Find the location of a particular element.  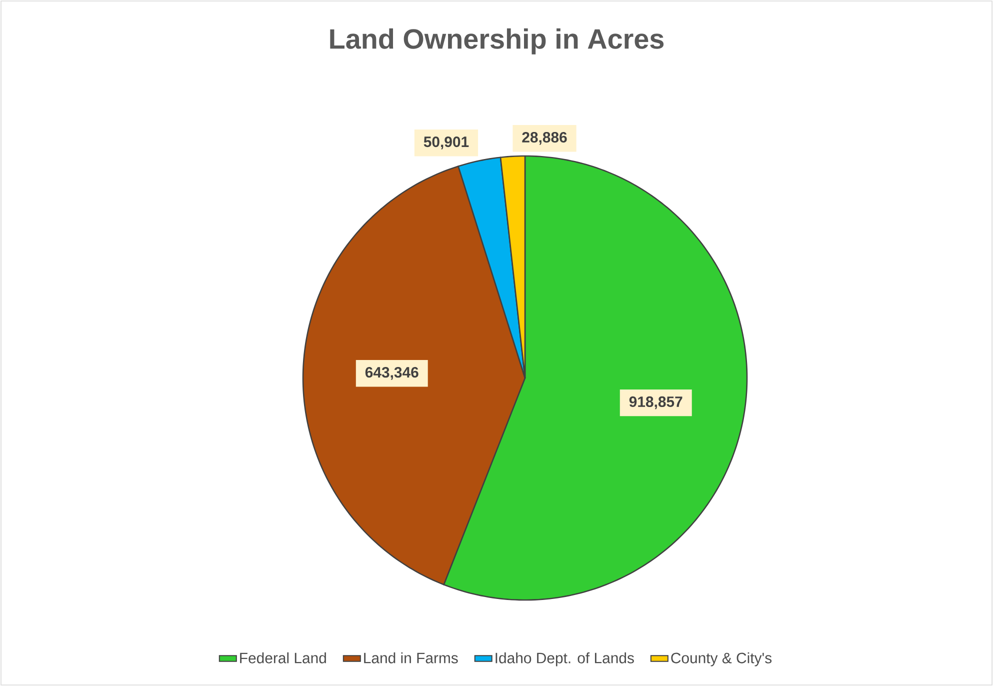

legend-label: County & City's is located at coordinates (721, 659).